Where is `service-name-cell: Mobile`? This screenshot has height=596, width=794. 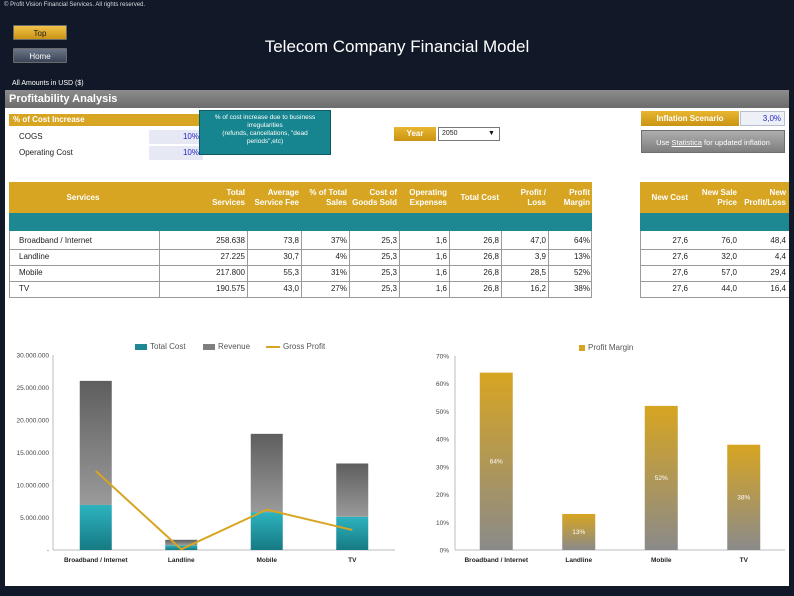 service-name-cell: Mobile is located at coordinates (31, 272).